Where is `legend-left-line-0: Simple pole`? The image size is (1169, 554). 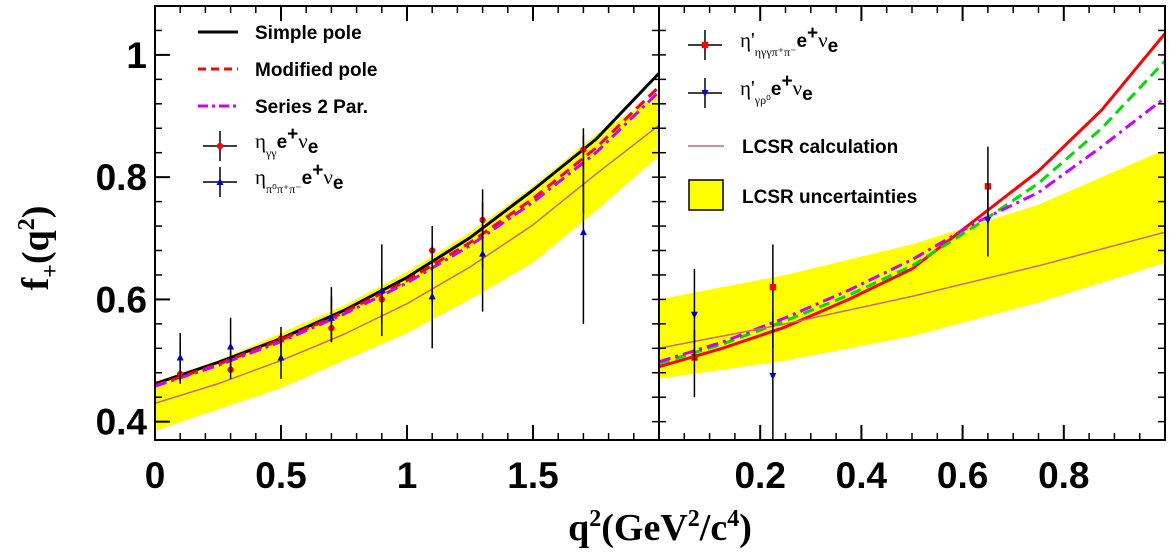
legend-left-line-0: Simple pole is located at coordinates (280, 33).